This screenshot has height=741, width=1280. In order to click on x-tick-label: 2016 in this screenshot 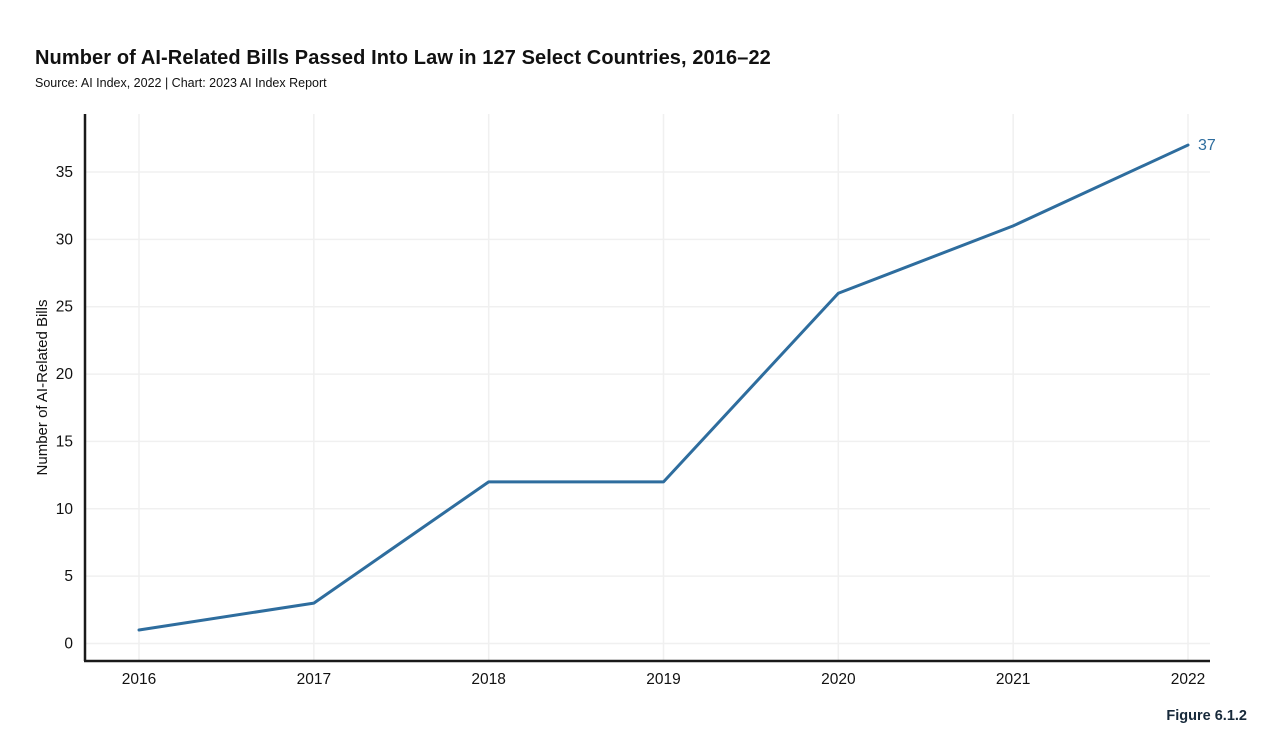, I will do `click(139, 679)`.